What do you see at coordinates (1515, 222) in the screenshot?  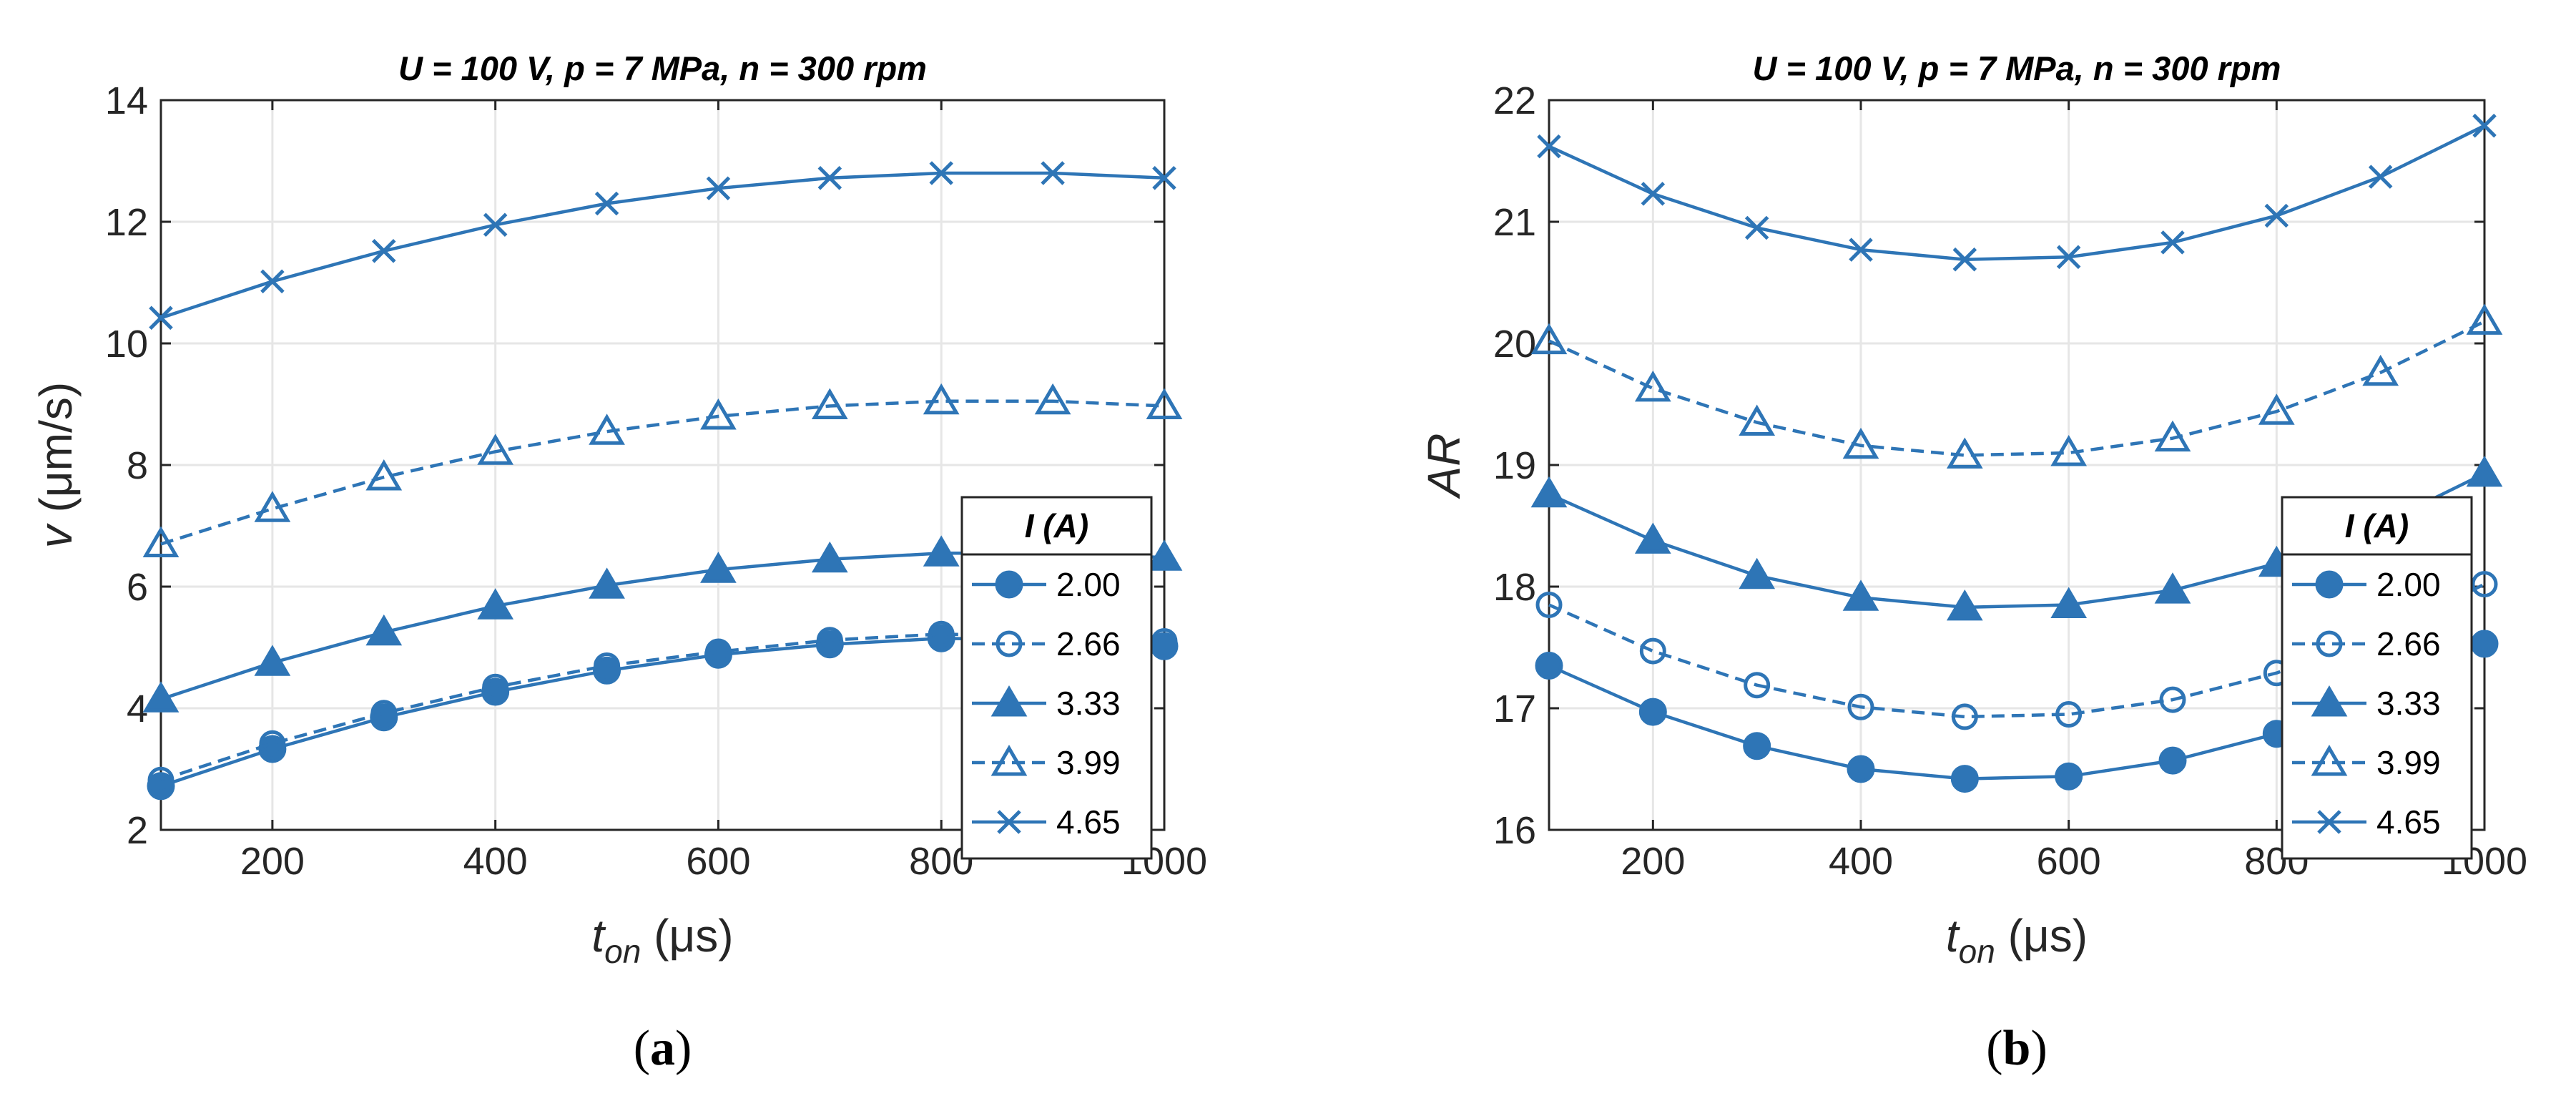 I see `chart-b-ytick-label: 21` at bounding box center [1515, 222].